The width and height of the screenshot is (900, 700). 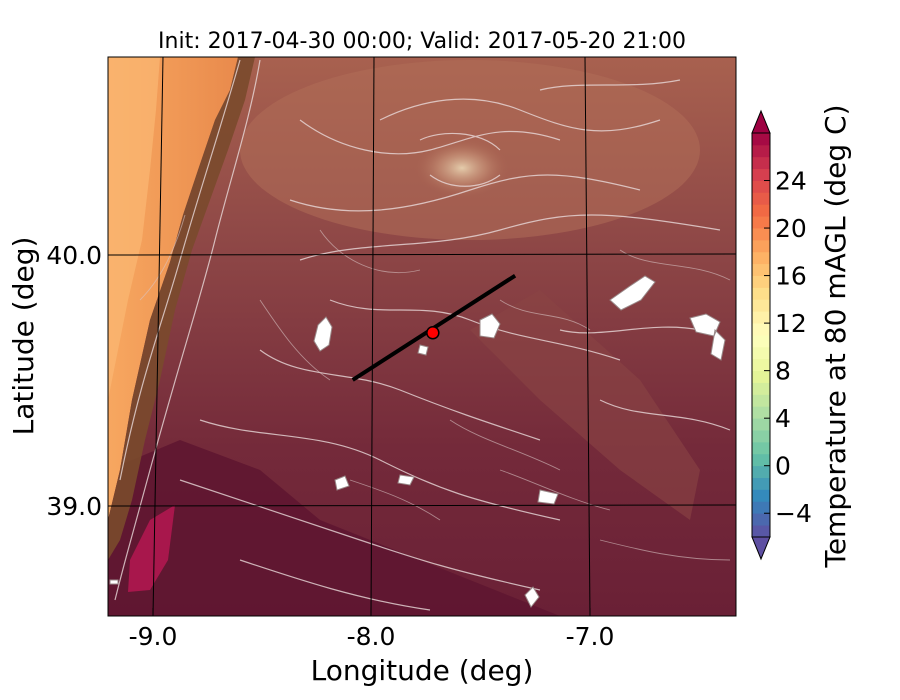 I want to click on colorbar-tick-label: 24, so click(x=791, y=181).